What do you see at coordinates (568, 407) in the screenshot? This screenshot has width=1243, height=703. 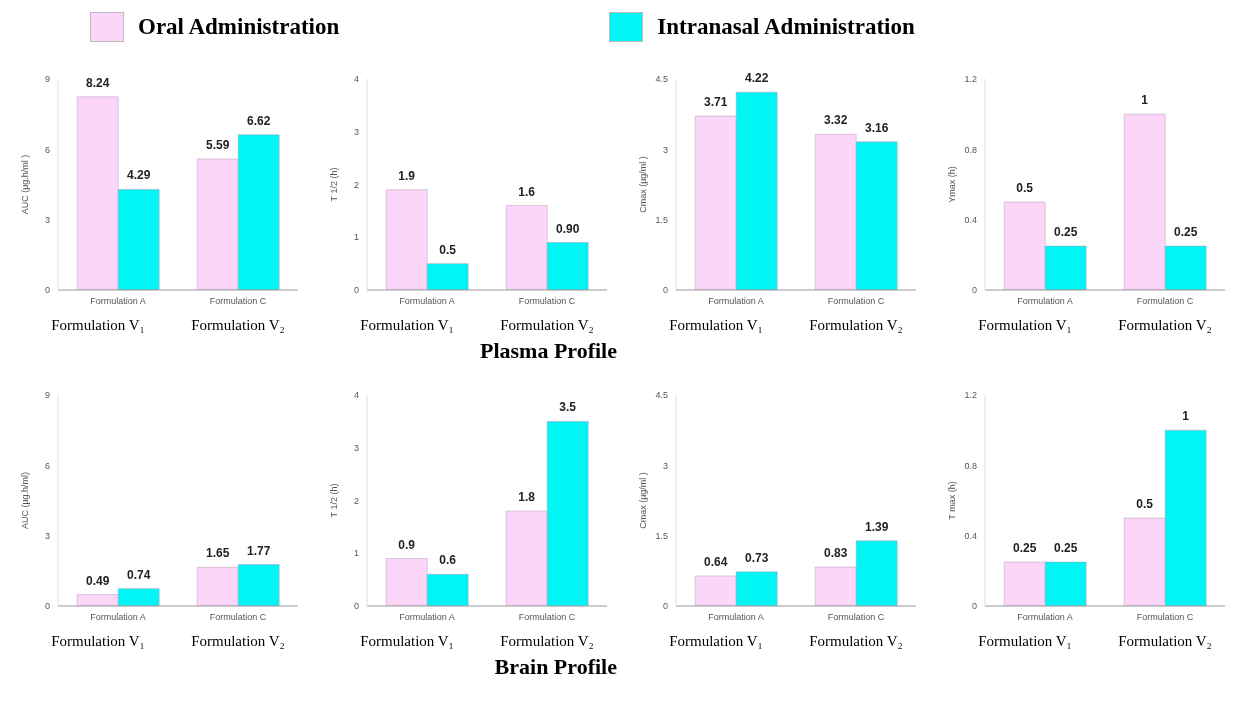 I see `data-label: 3.5` at bounding box center [568, 407].